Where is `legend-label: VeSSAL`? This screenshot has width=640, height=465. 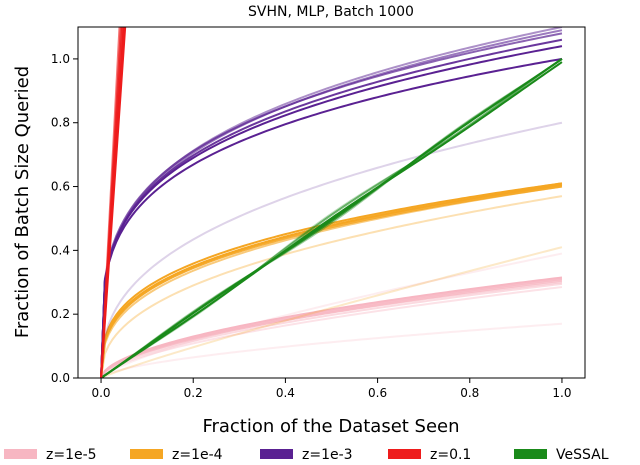 legend-label: VeSSAL is located at coordinates (582, 455).